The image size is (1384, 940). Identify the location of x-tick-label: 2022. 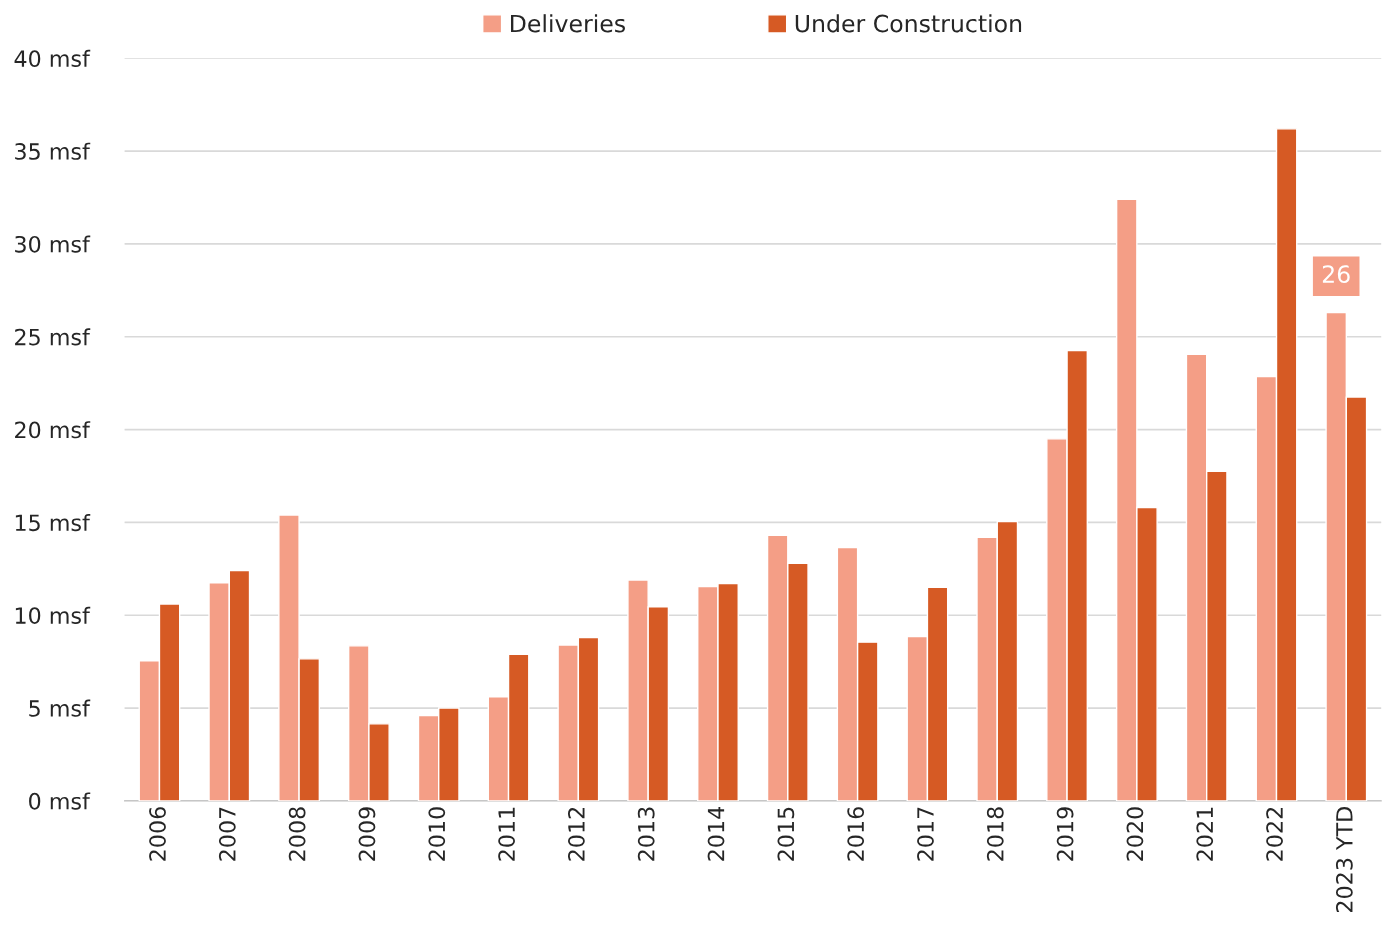
(1274, 834).